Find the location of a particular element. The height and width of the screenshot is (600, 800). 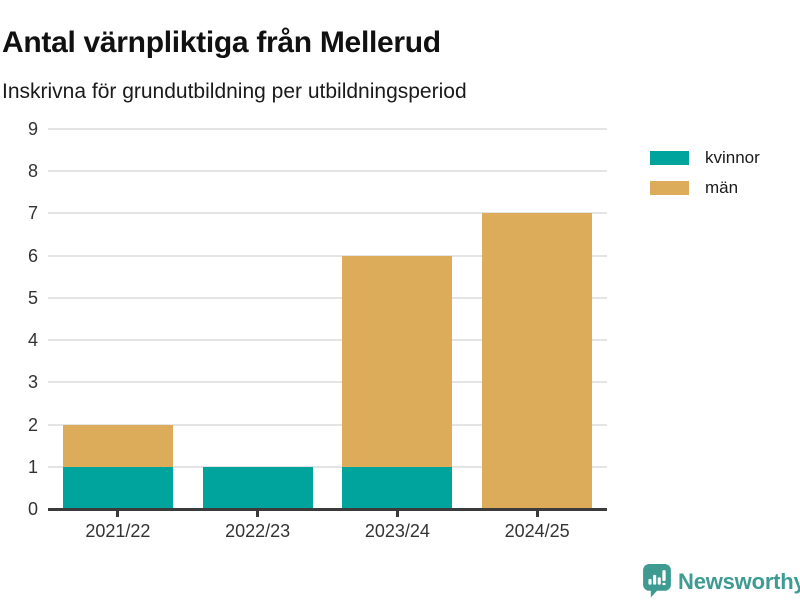

gridline-y6 is located at coordinates (327, 255).